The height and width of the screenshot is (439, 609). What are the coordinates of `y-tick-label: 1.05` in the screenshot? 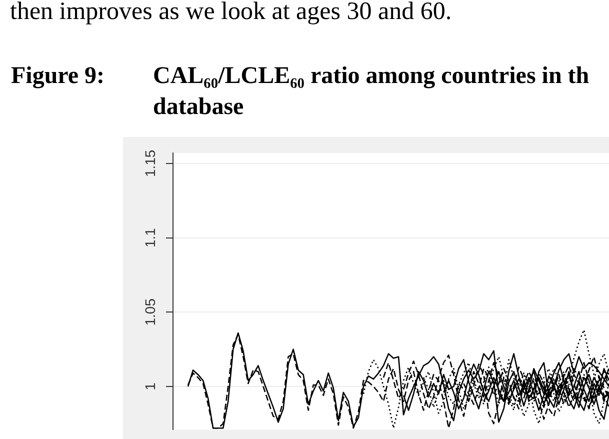 It's located at (150, 312).